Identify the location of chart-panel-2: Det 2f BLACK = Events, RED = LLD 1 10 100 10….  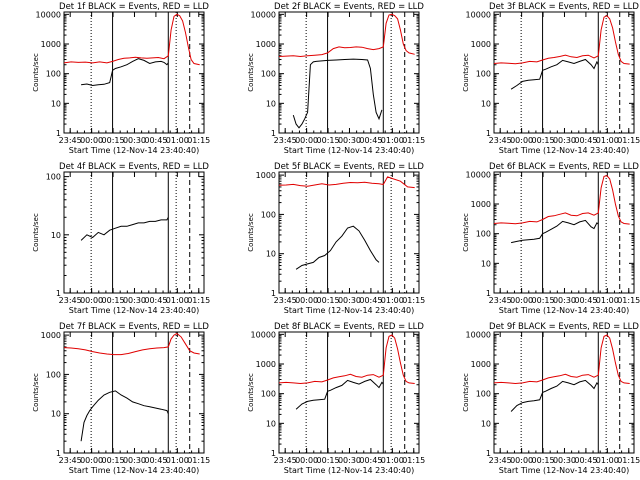
(336, 78).